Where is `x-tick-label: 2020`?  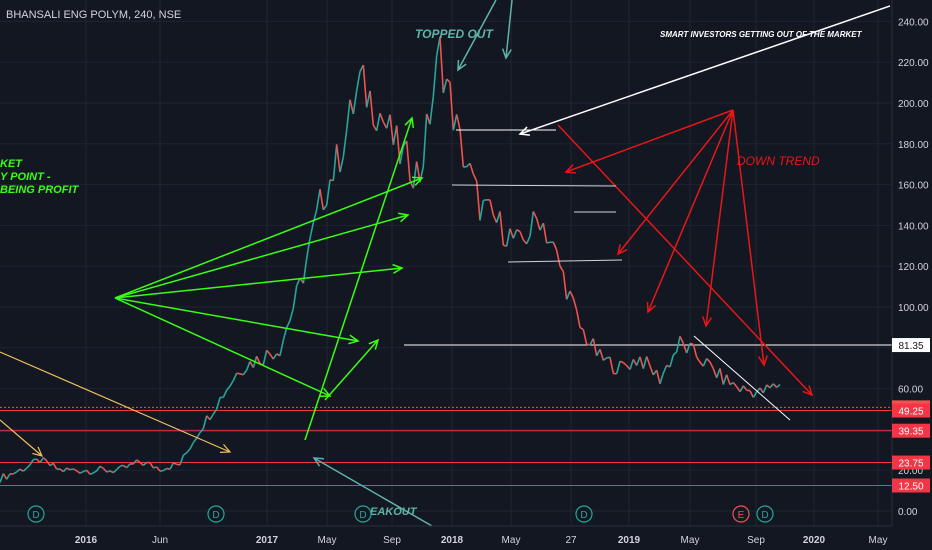 x-tick-label: 2020 is located at coordinates (814, 540).